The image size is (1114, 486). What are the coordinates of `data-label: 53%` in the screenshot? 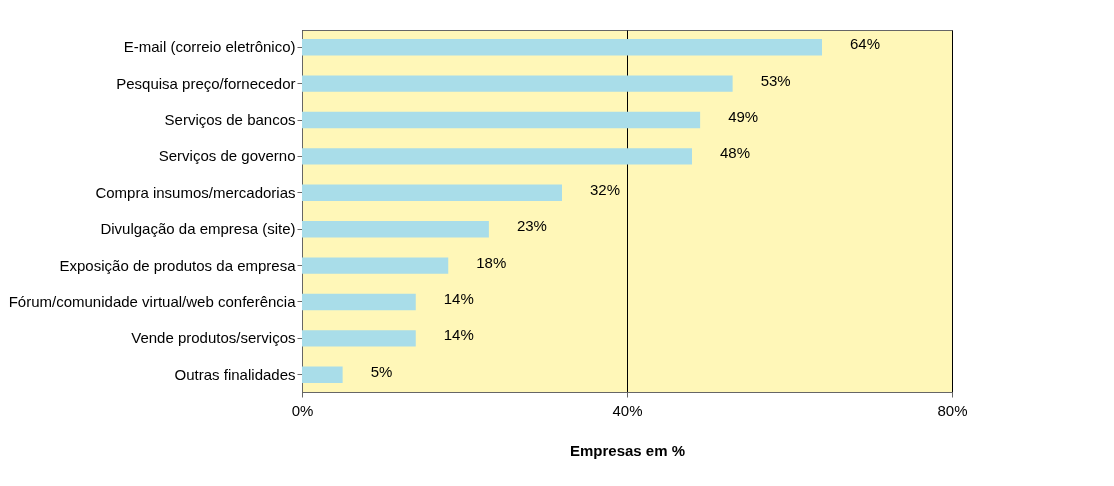 It's located at (775, 80).